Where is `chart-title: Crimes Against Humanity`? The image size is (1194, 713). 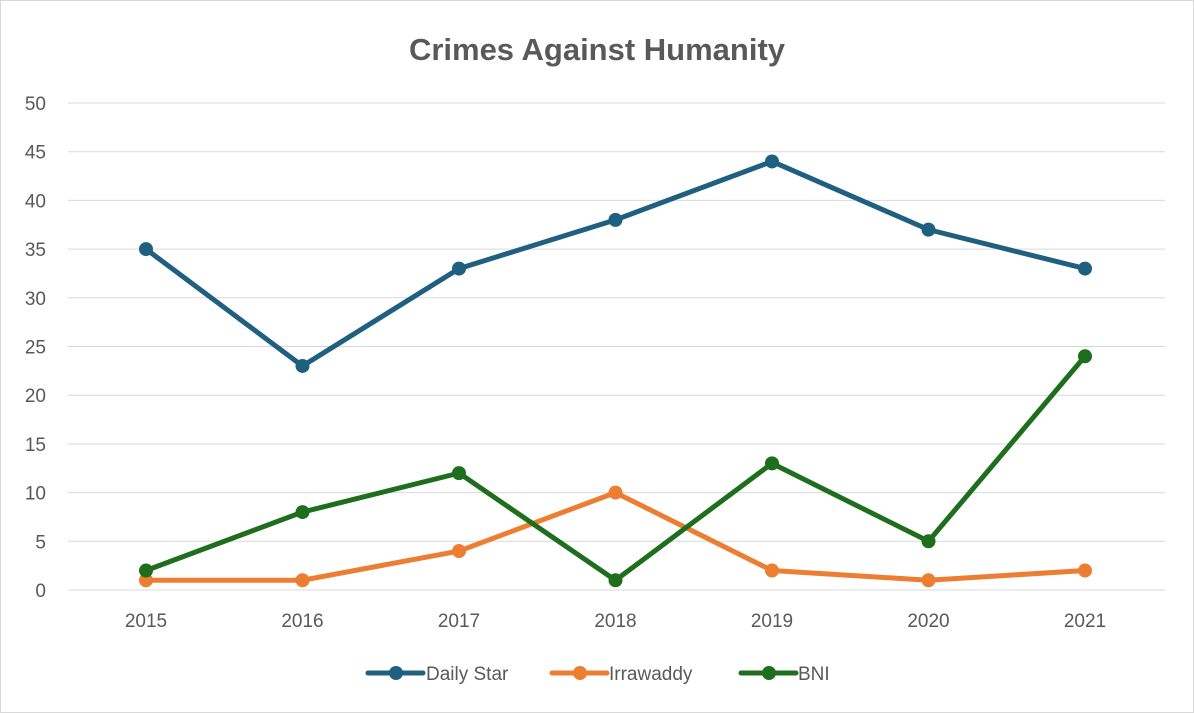
chart-title: Crimes Against Humanity is located at coordinates (597, 49).